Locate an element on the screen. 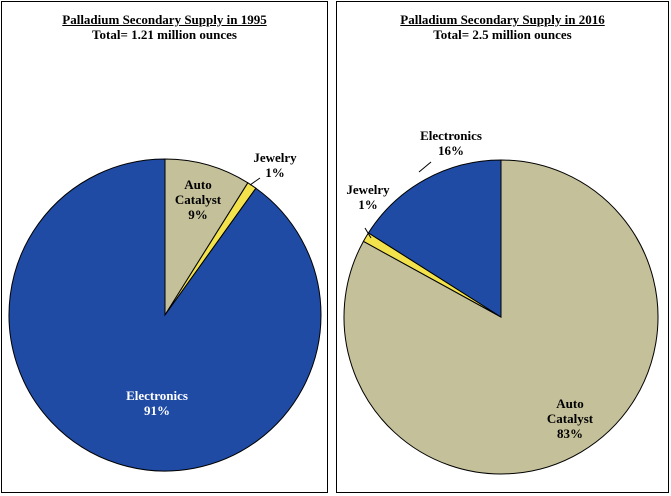  slice-label-electronics: Electronics 91% is located at coordinates (157, 403).